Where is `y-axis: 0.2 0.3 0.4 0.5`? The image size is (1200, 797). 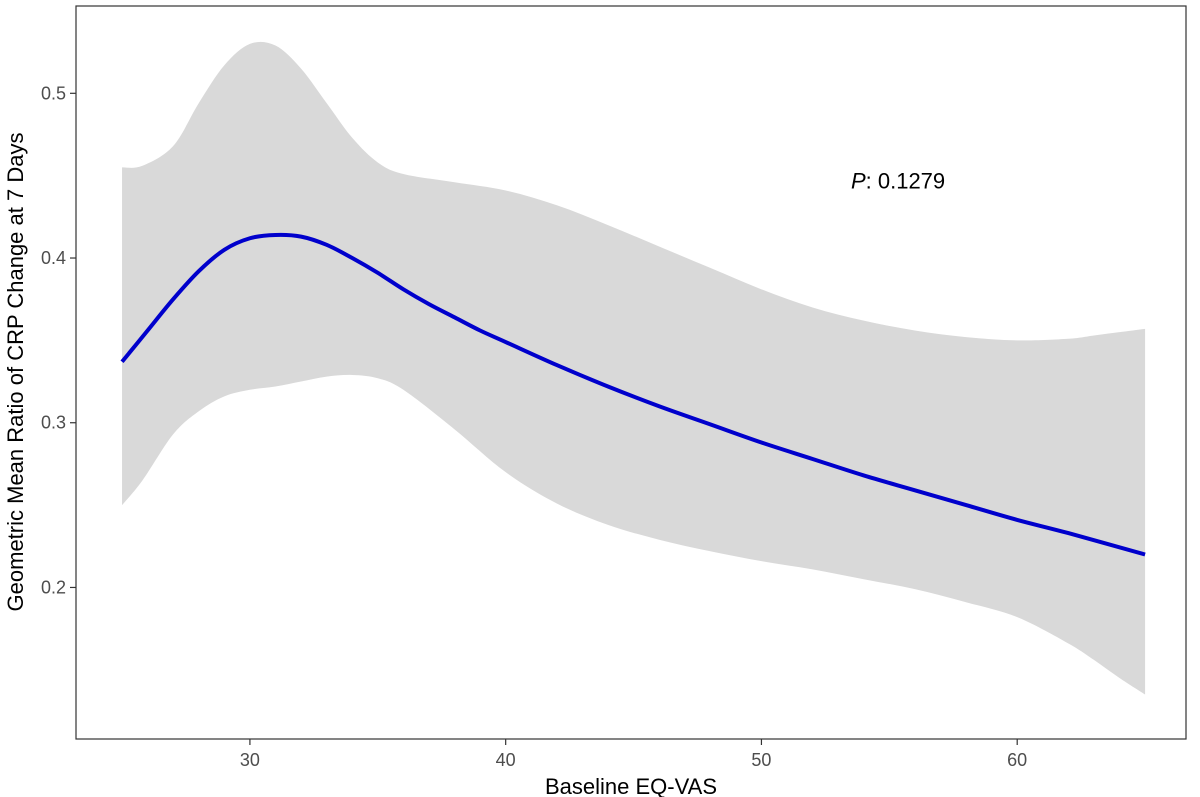
y-axis: 0.2 0.3 0.4 0.5 is located at coordinates (58, 340).